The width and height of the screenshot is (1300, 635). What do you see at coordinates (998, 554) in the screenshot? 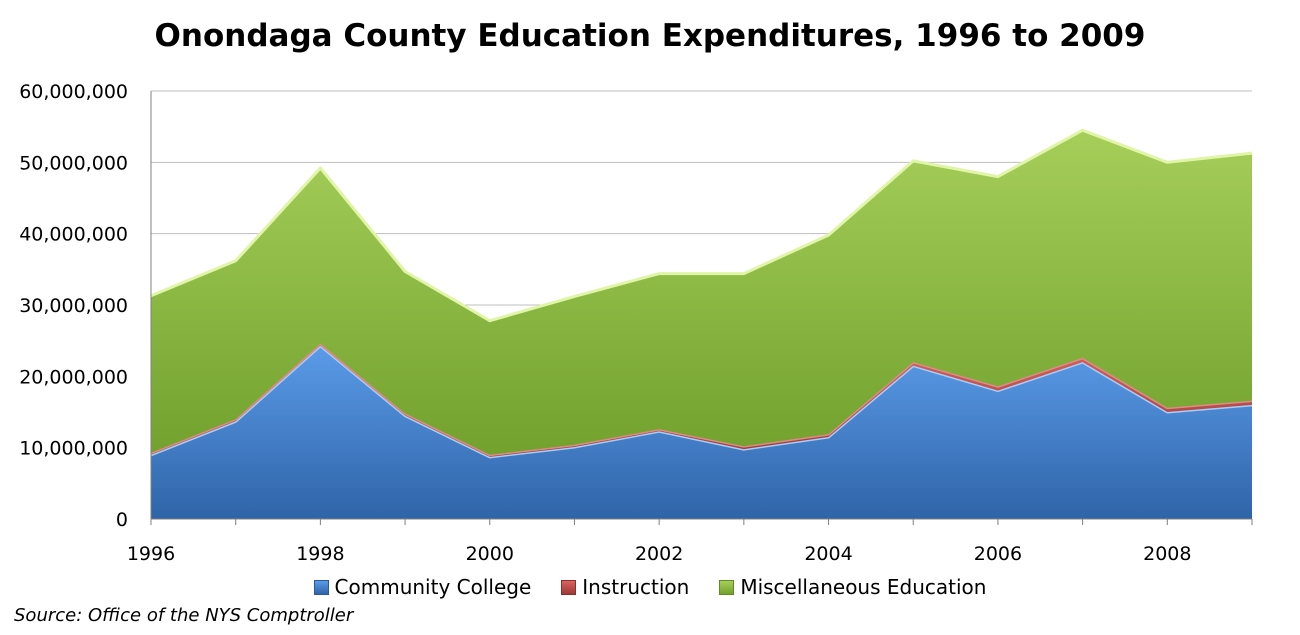
I see `x-tick-label: 2006` at bounding box center [998, 554].